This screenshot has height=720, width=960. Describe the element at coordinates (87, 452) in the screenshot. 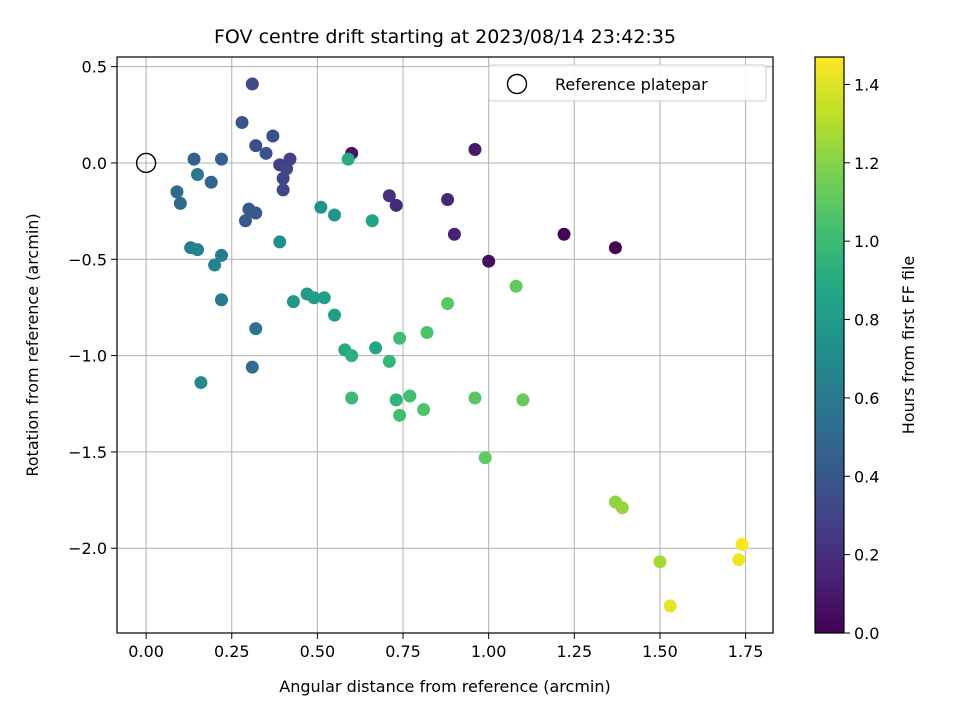

I see `y-tick-label: −1.5` at that location.